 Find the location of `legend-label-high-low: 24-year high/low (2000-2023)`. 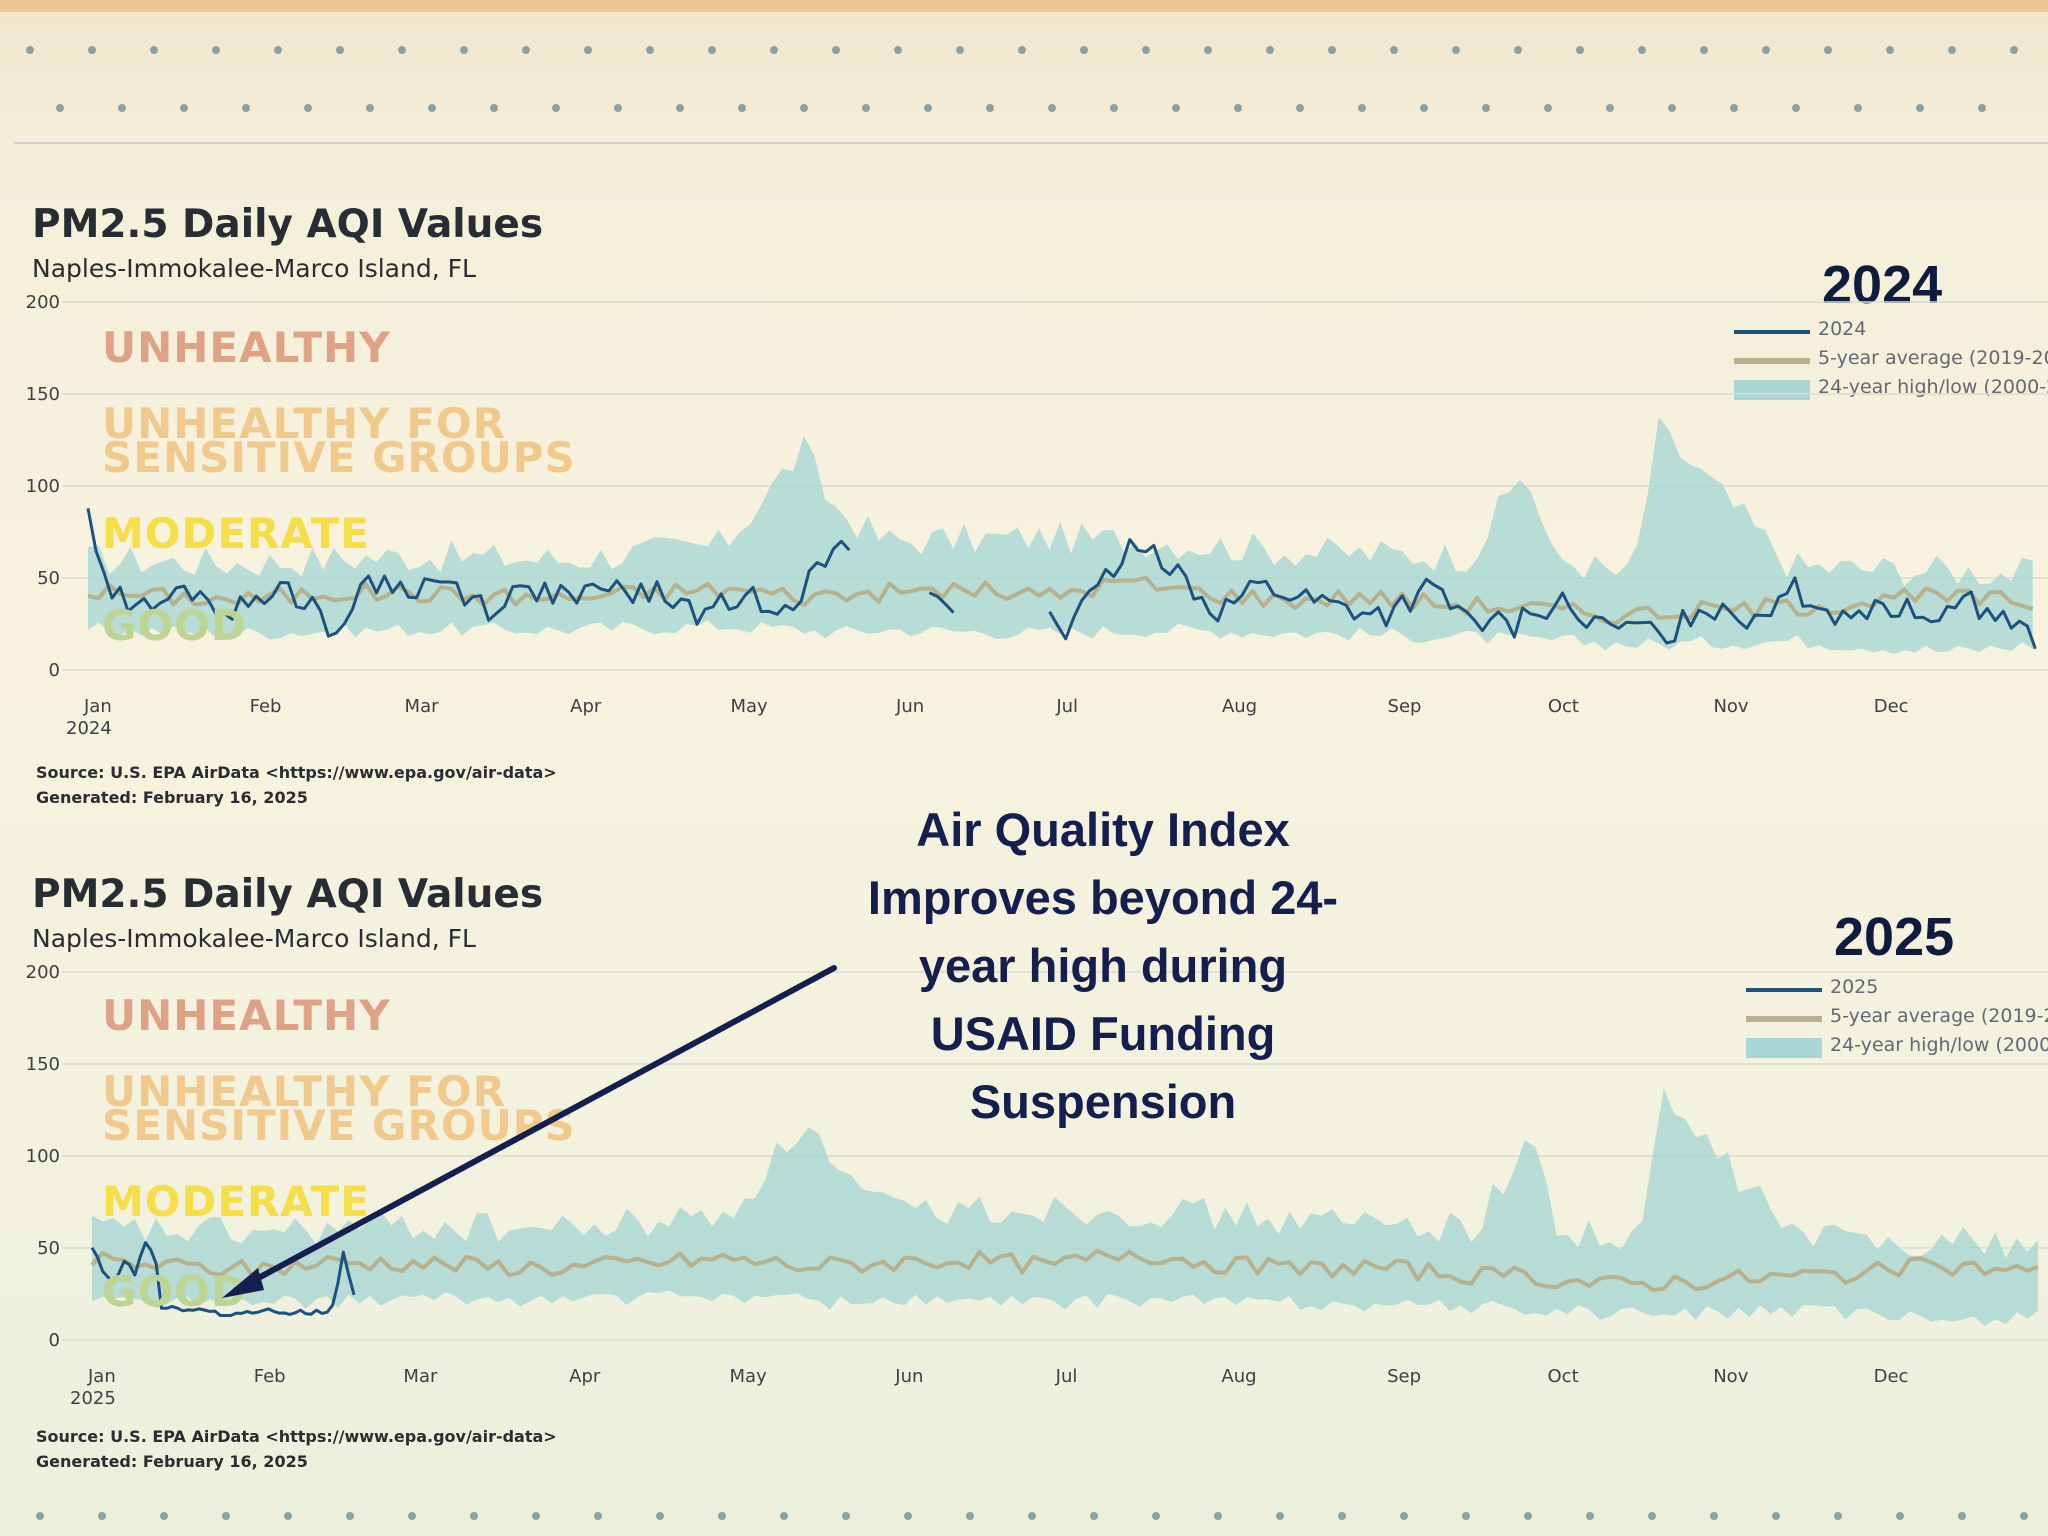

legend-label-high-low: 24-year high/low (2000-2023) is located at coordinates (1933, 387).